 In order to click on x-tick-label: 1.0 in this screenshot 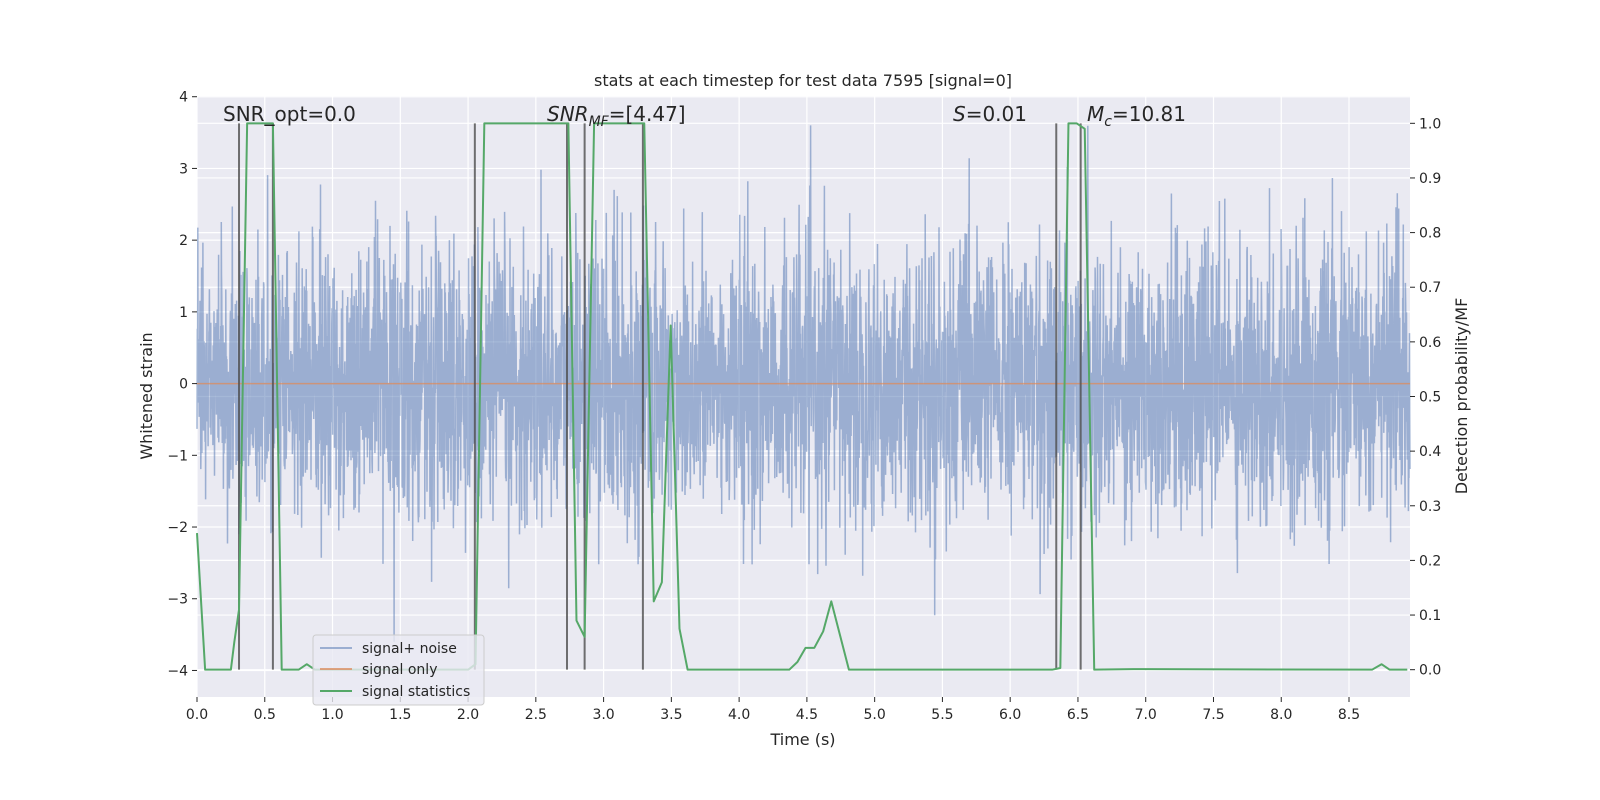, I will do `click(332, 715)`.